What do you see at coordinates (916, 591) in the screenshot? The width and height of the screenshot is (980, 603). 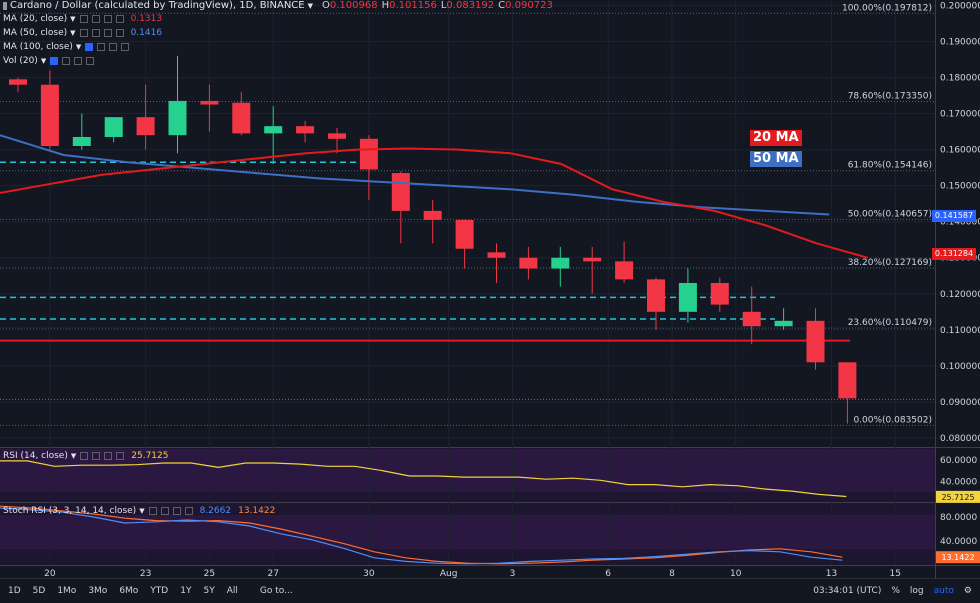 I see `log-toggle: log` at bounding box center [916, 591].